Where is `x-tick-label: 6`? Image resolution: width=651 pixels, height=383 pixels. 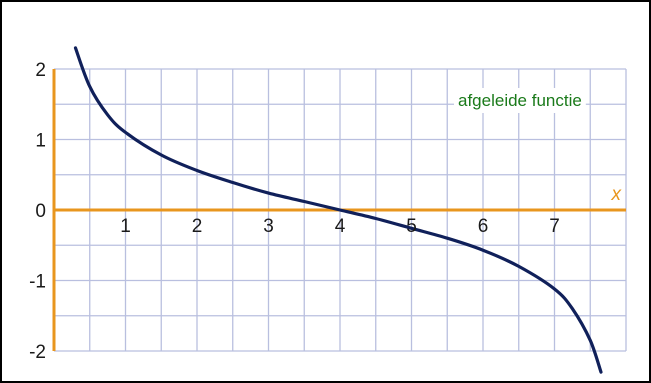
x-tick-label: 6 is located at coordinates (483, 226).